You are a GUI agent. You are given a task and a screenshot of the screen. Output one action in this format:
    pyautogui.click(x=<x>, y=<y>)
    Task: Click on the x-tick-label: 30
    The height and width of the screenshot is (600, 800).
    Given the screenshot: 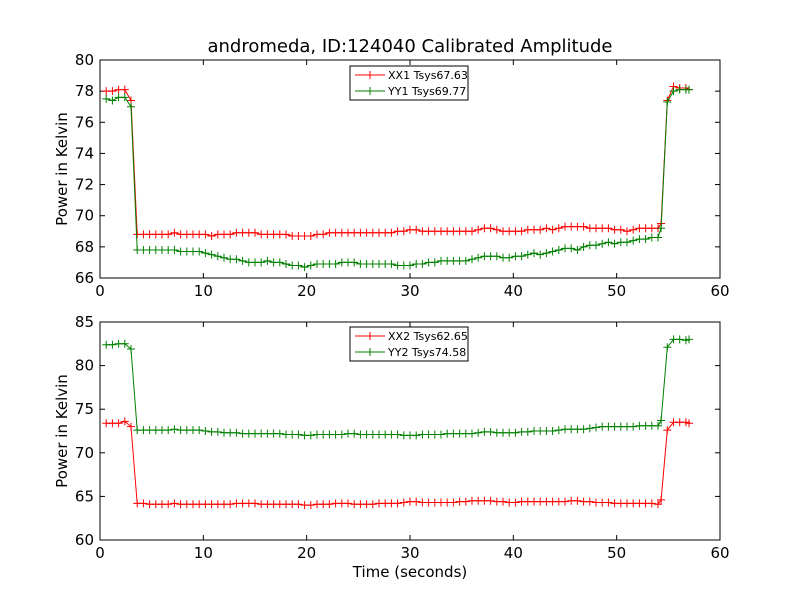 What is the action you would take?
    pyautogui.click(x=409, y=291)
    